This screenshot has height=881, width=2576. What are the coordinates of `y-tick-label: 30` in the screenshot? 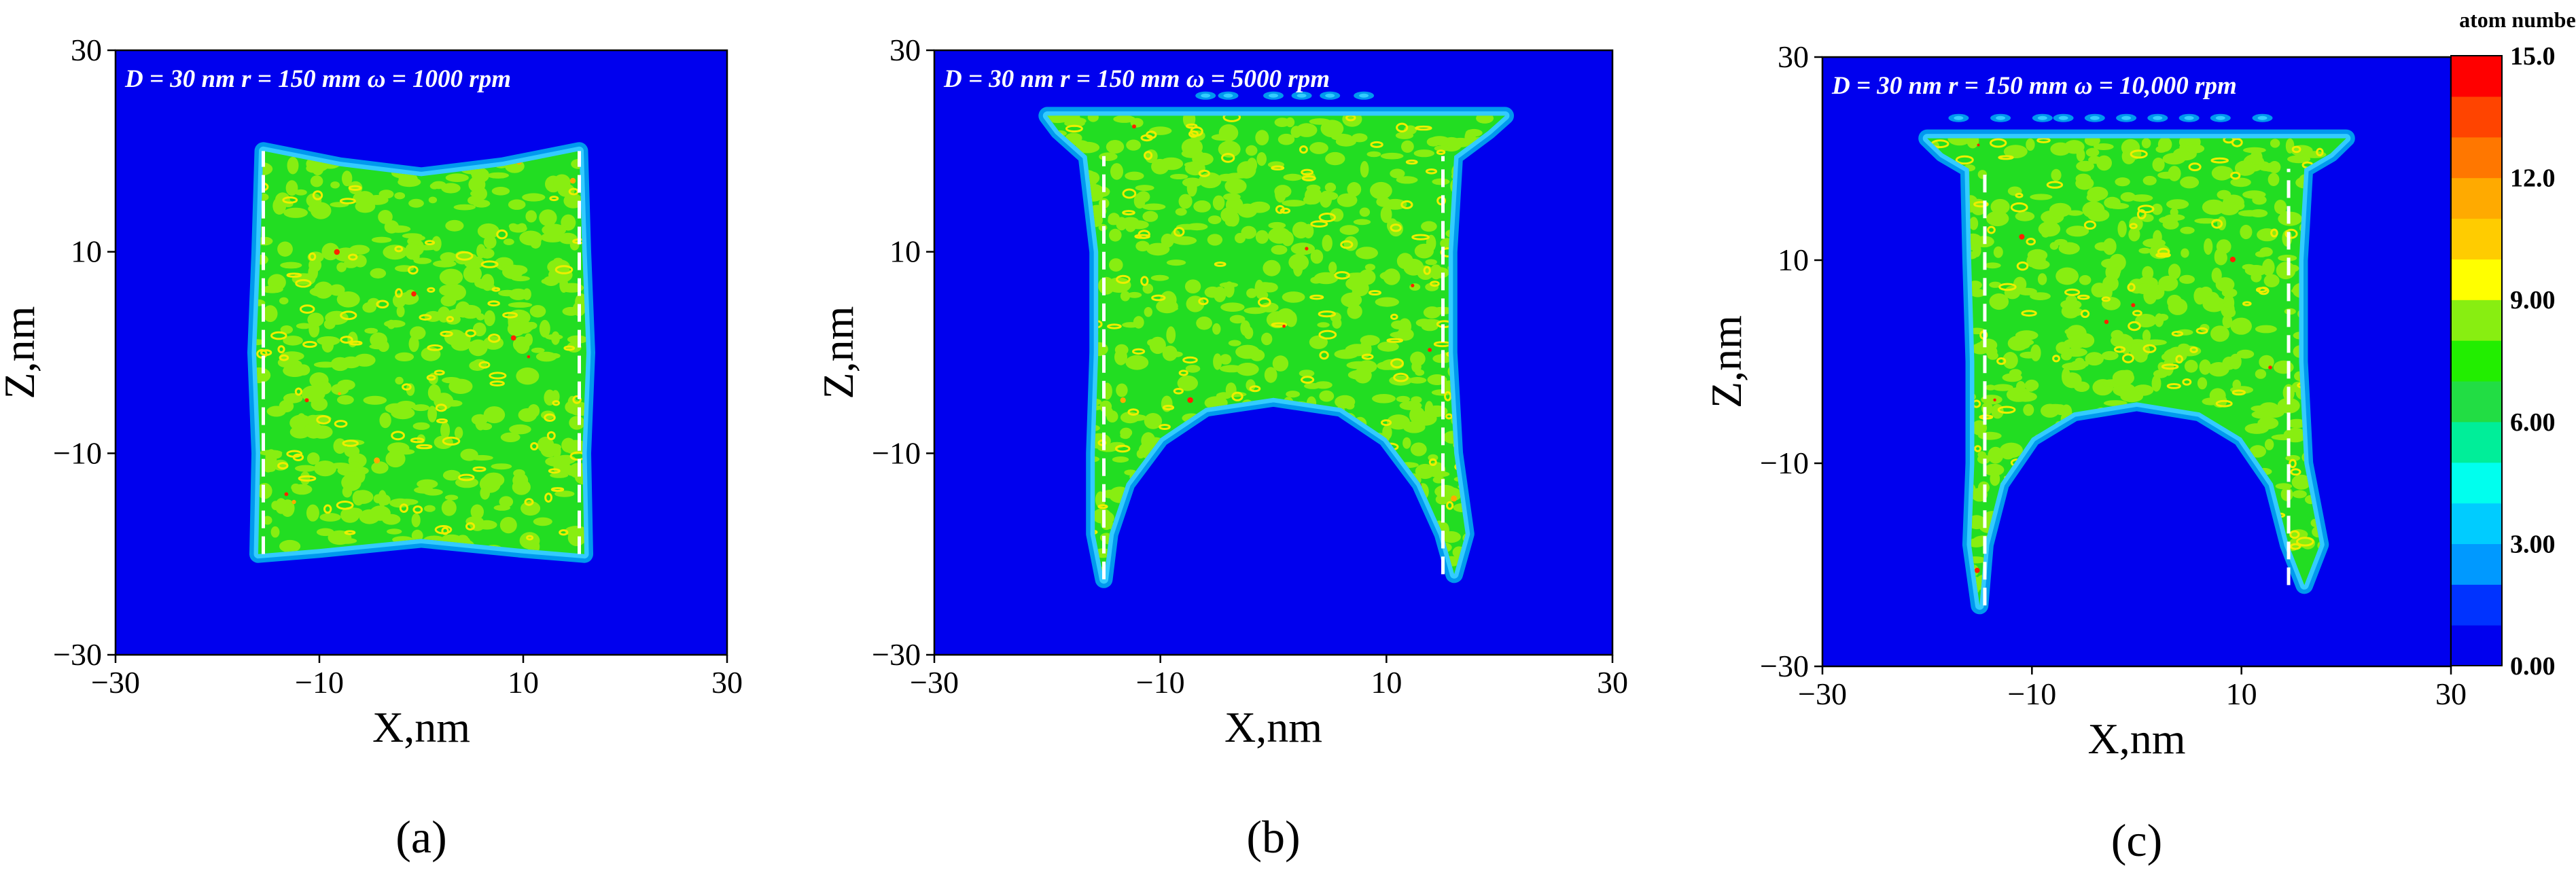 It's located at (1793, 57).